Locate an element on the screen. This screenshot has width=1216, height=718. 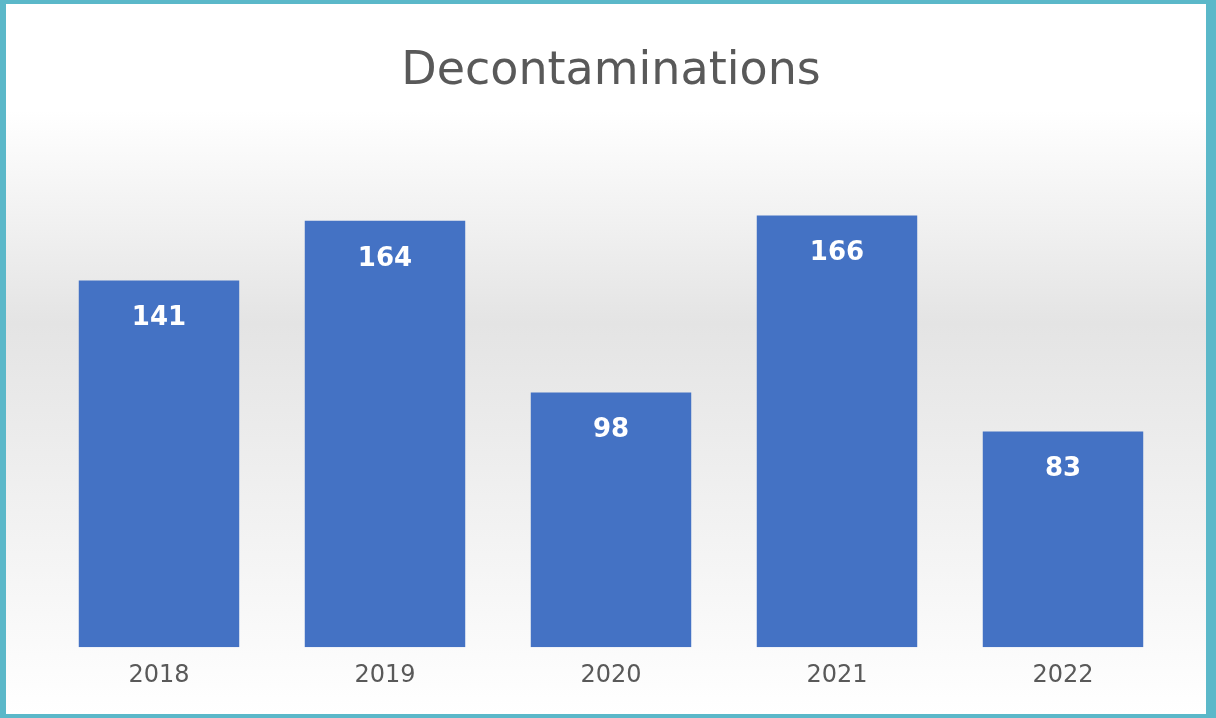
x-tick-label: 2020 is located at coordinates (611, 673).